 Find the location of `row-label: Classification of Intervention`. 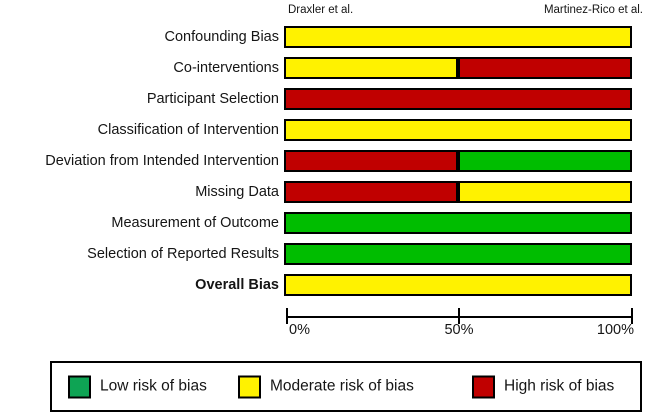

row-label: Classification of Intervention is located at coordinates (188, 130).